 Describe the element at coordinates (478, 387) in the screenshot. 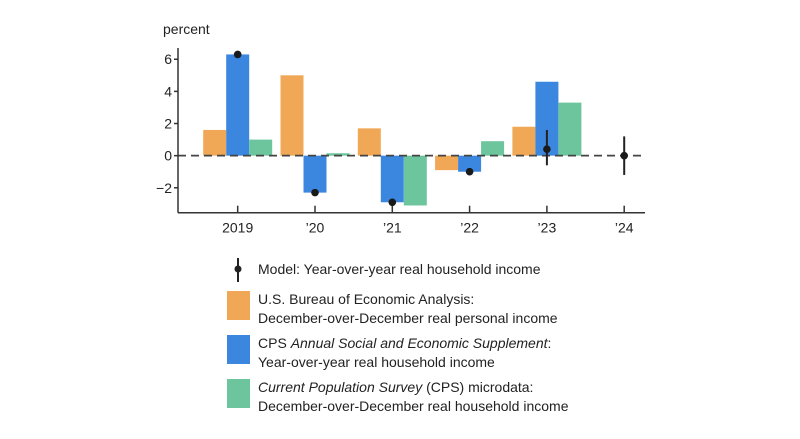

I see `legend-cps-post: (CPS) microdata:` at that location.